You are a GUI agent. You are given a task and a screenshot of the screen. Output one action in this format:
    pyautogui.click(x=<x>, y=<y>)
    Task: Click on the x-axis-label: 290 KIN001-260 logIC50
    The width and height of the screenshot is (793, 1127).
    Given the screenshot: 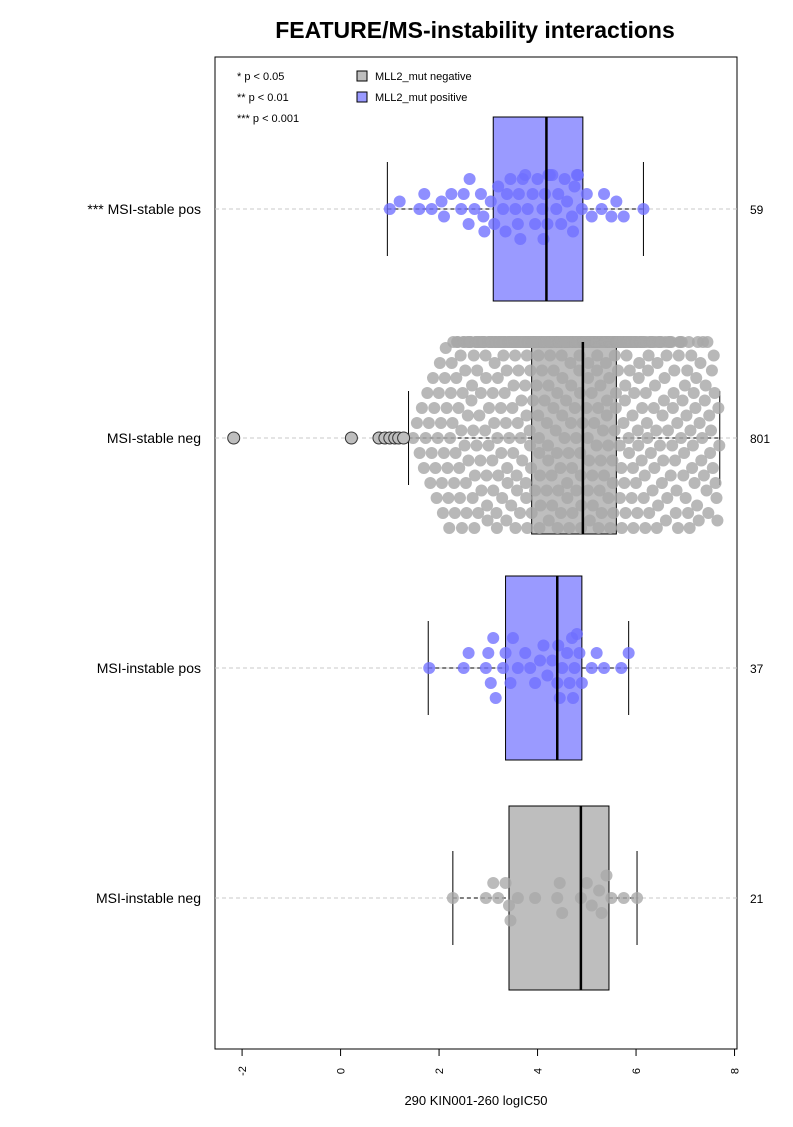 What is the action you would take?
    pyautogui.click(x=475, y=1100)
    